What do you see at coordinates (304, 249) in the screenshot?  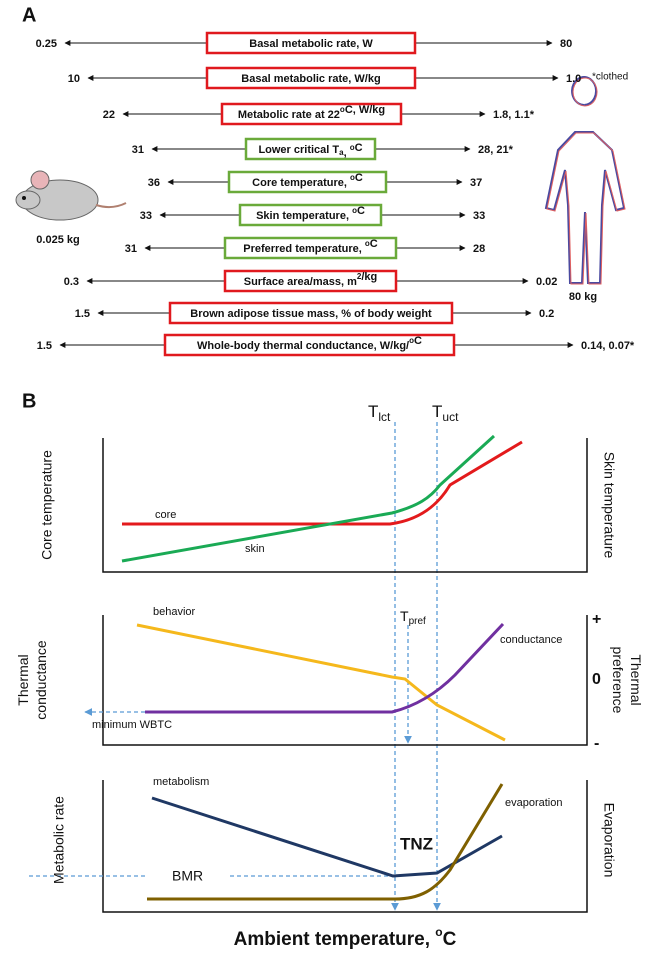 I see `text-part: Preferred temperature,` at bounding box center [304, 249].